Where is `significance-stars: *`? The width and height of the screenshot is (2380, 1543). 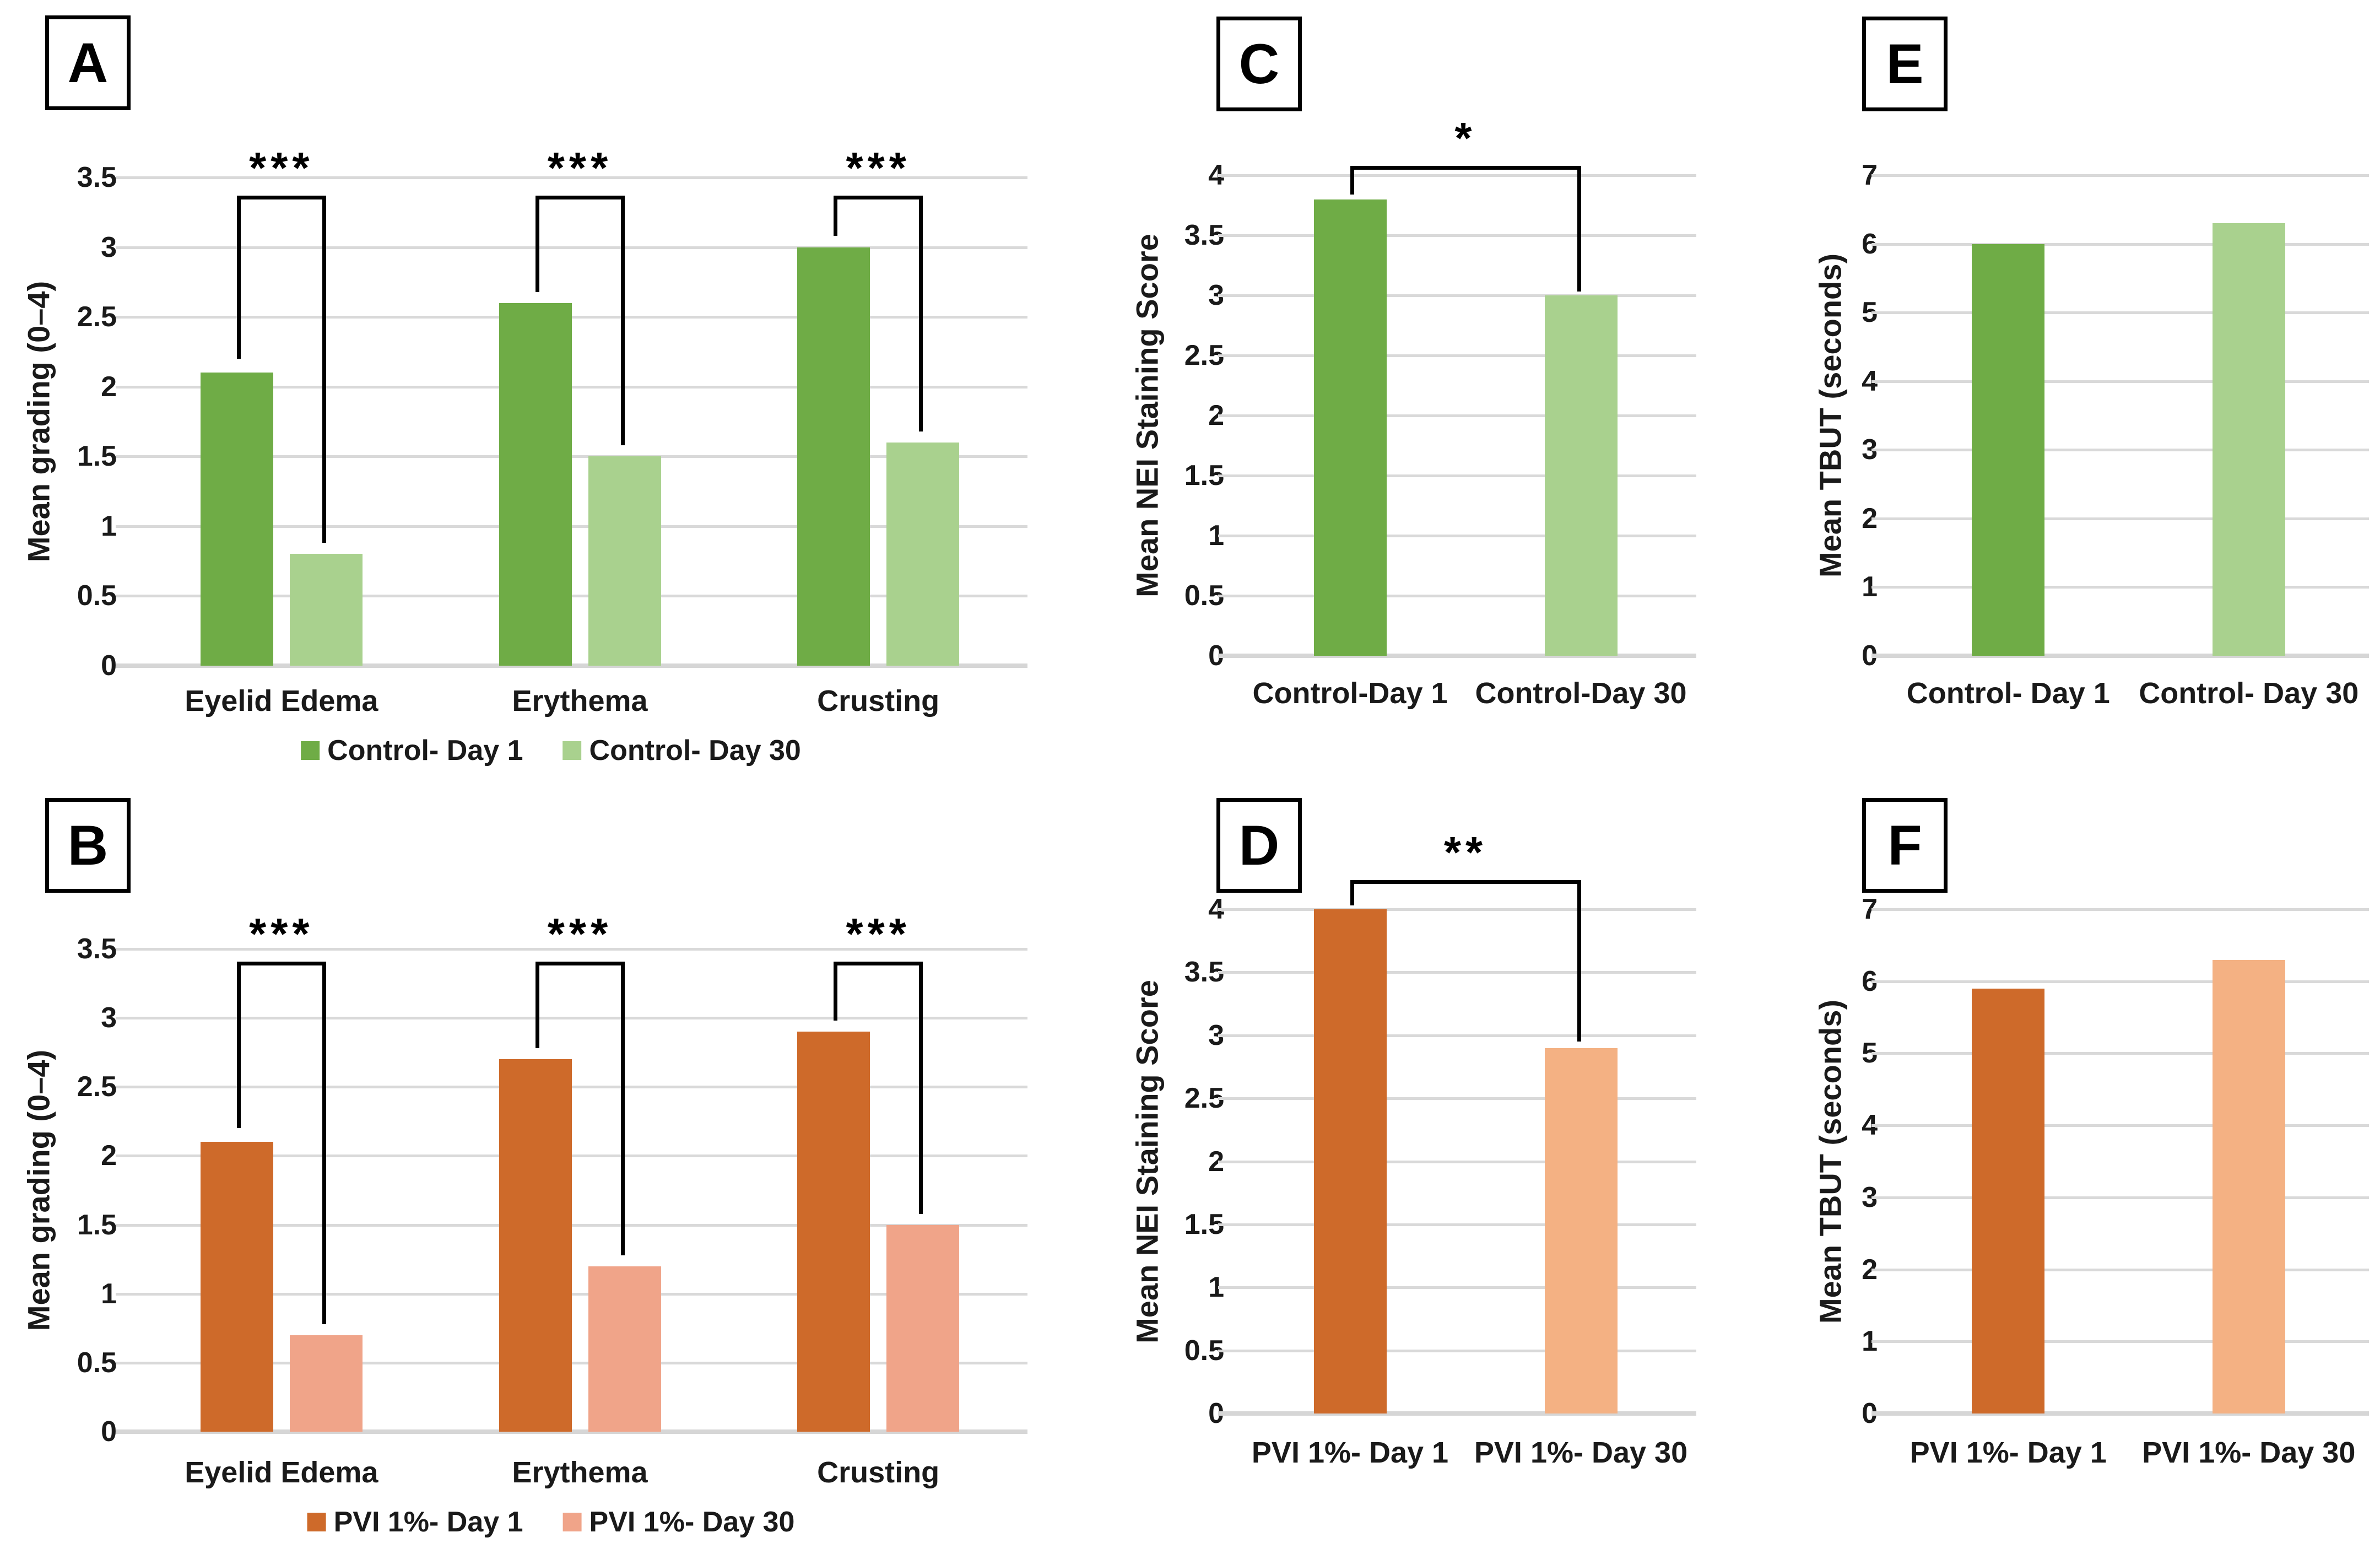 significance-stars: * is located at coordinates (1465, 138).